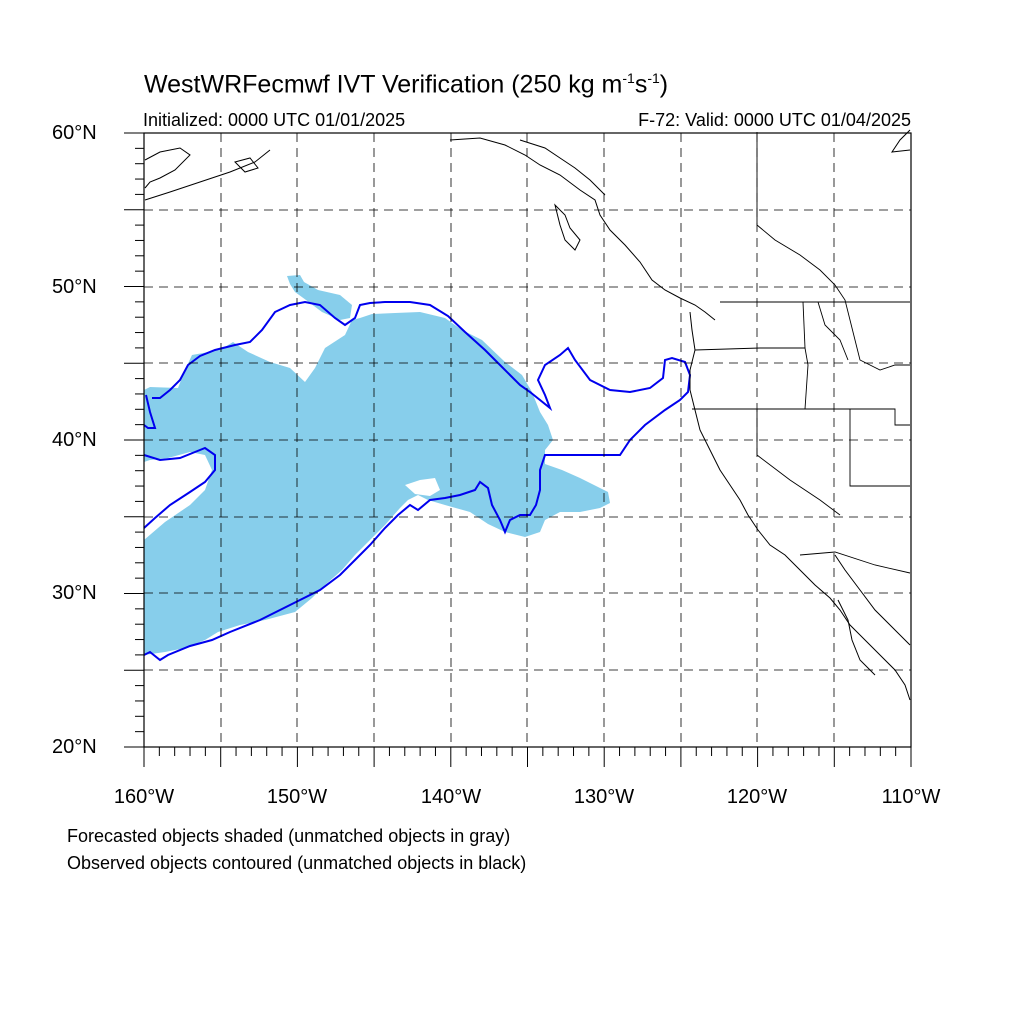  Describe the element at coordinates (74, 133) in the screenshot. I see `lat-label-60n: 60°N` at that location.